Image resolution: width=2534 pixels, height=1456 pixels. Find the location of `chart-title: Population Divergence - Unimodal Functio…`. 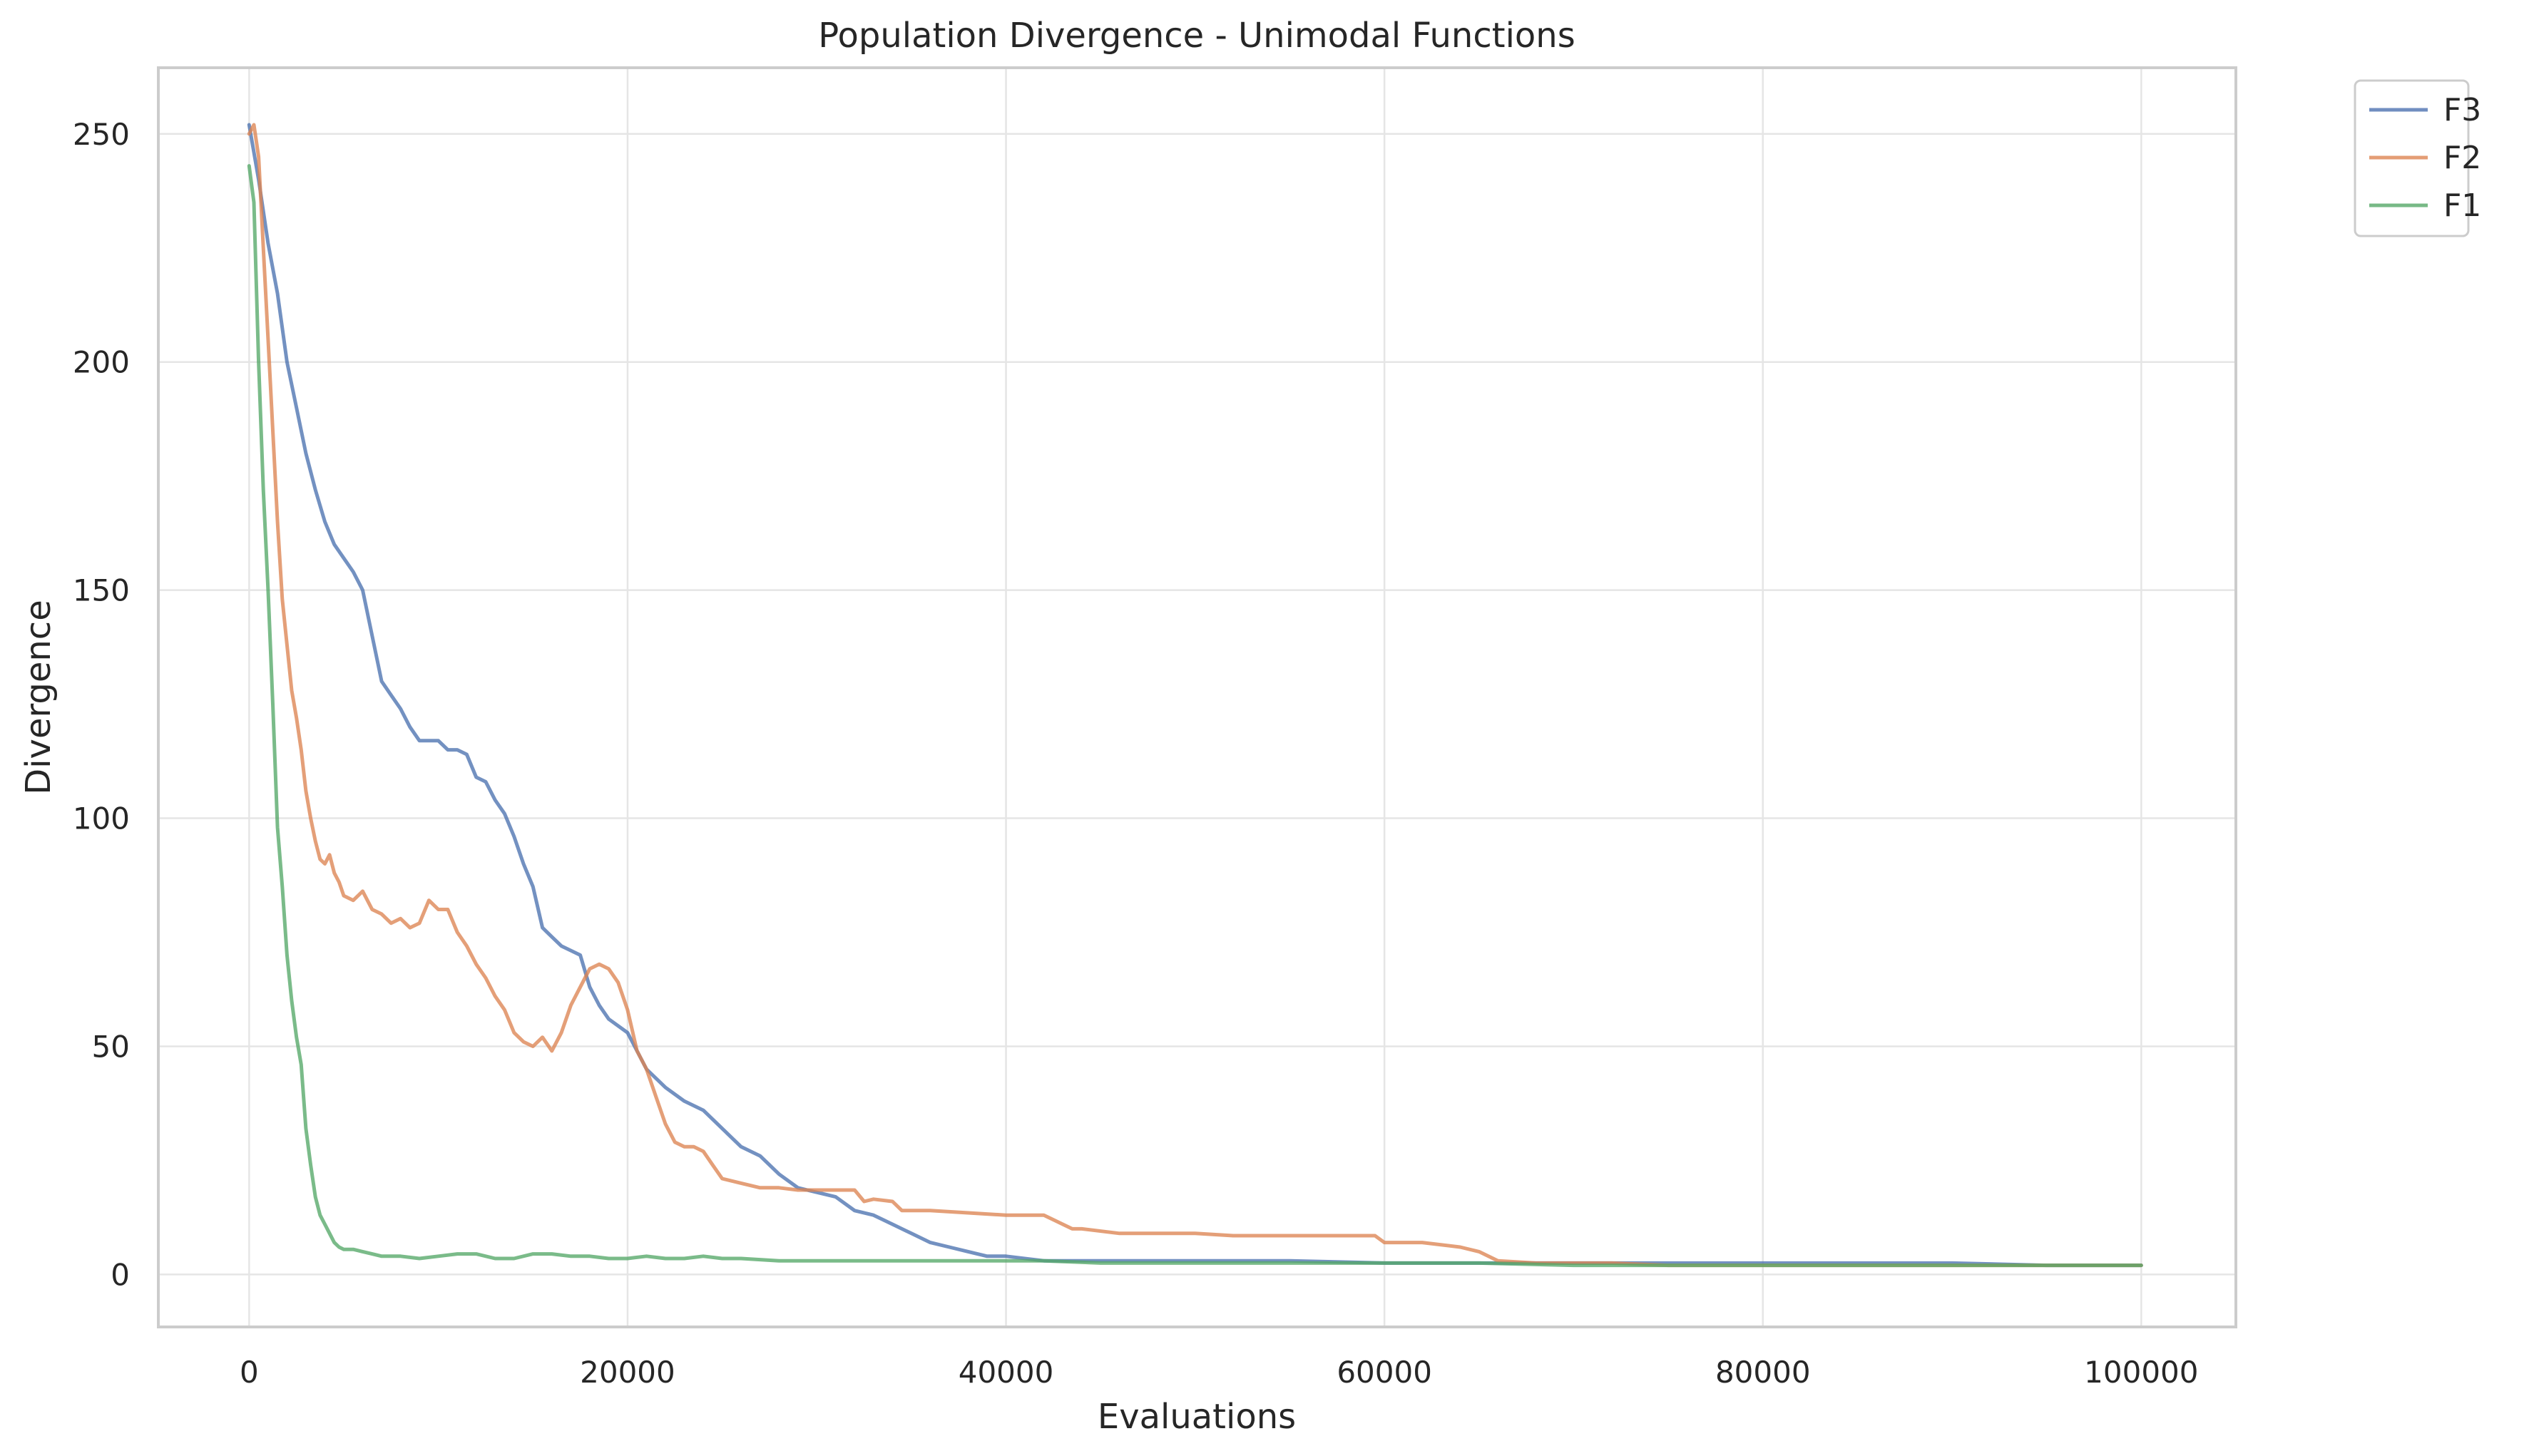

chart-title: Population Divergence - Unimodal Functio… is located at coordinates (1197, 36).